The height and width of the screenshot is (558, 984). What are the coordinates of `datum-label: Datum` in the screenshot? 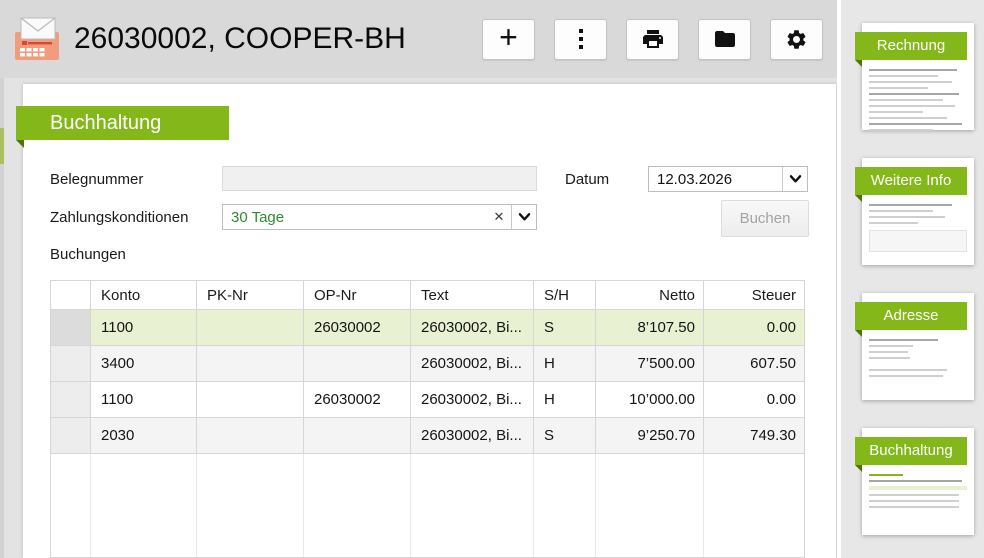 It's located at (587, 179).